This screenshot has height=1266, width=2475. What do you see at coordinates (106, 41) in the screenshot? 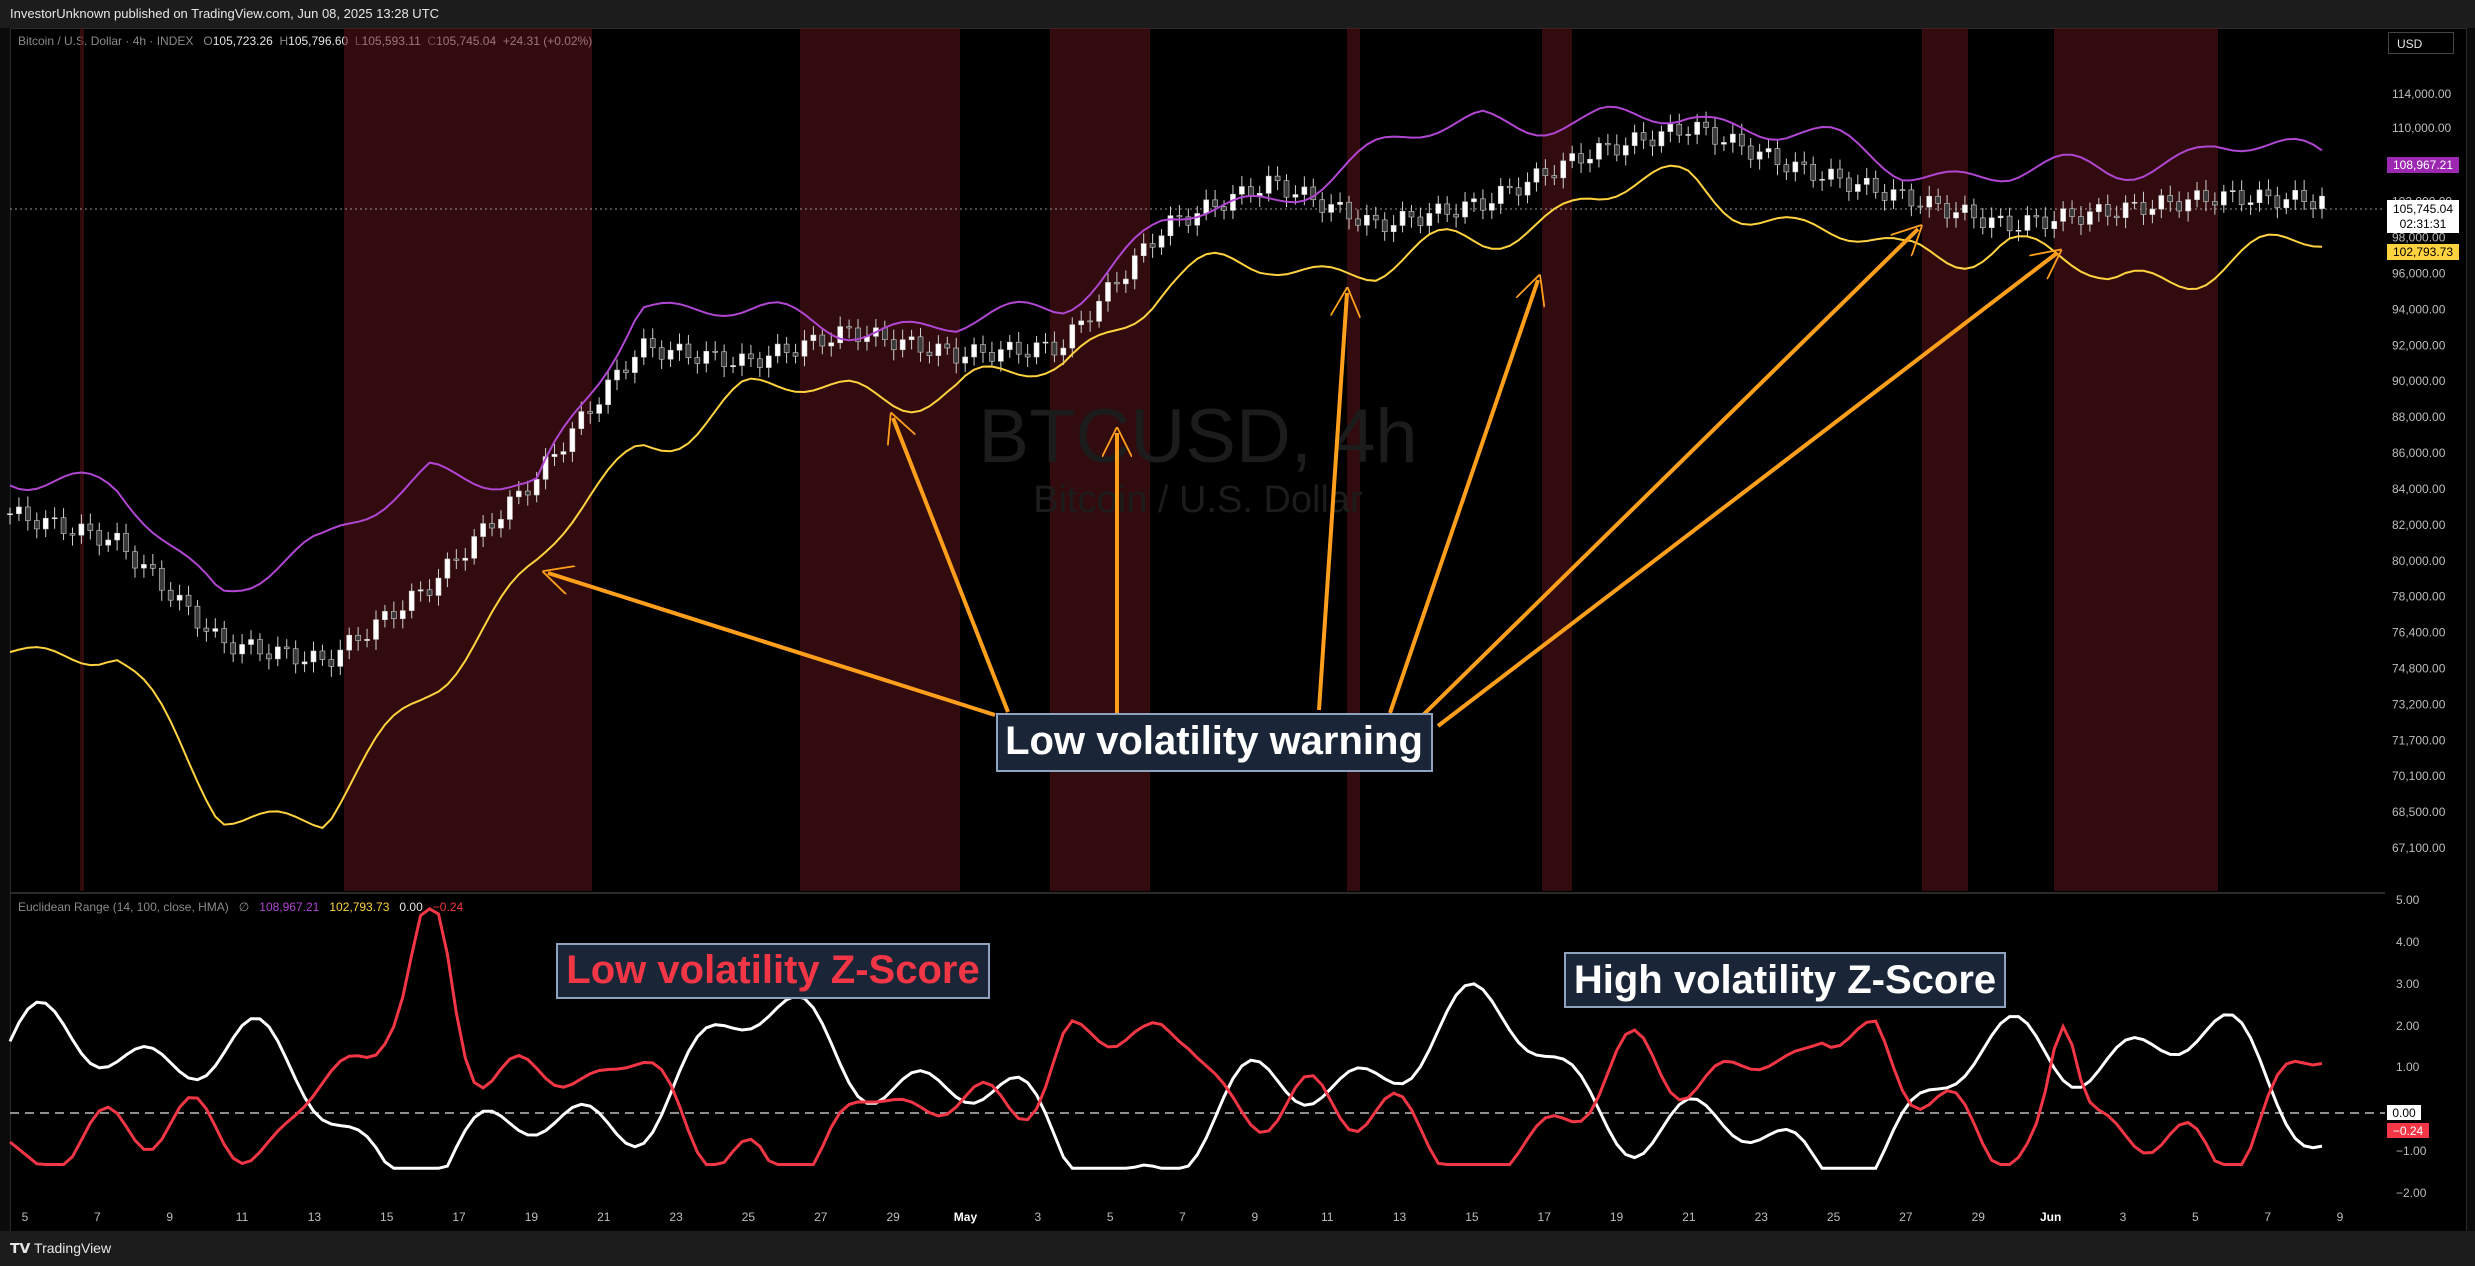
I see `legend-symbol: Bitcoin / U.S. Dollar · 4h · INDEX` at bounding box center [106, 41].